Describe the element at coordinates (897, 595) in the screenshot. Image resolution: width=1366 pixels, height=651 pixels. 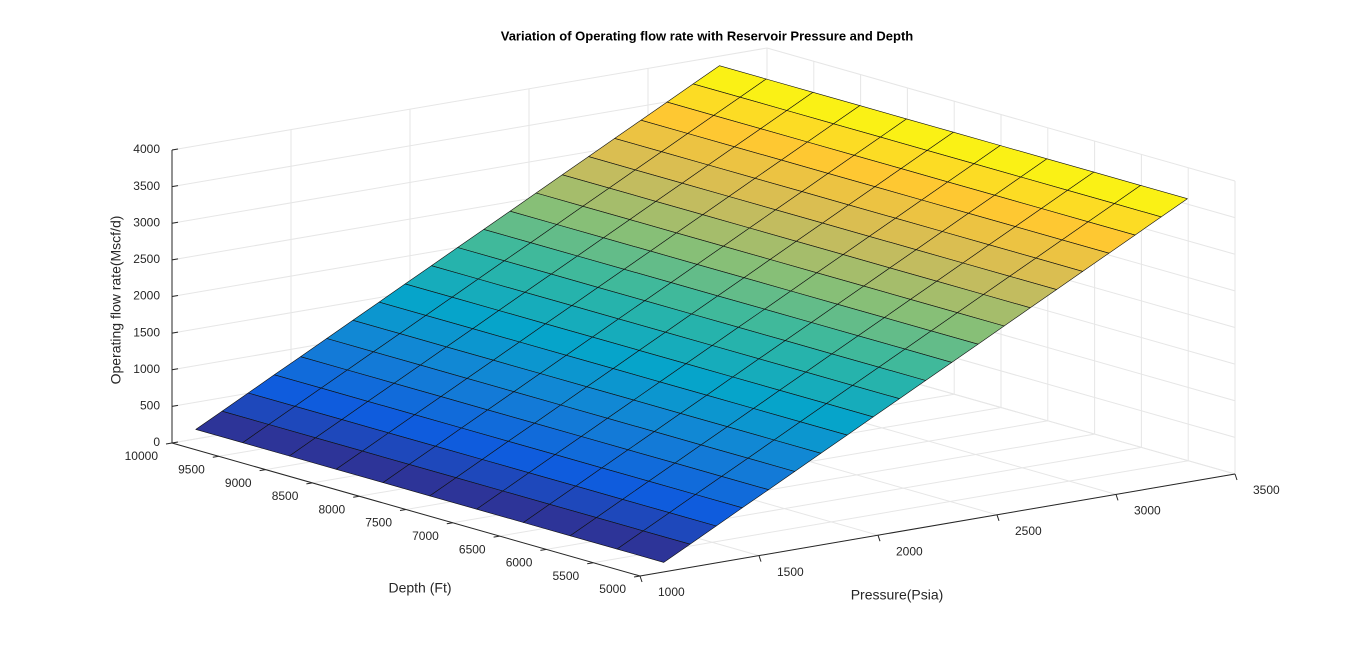
I see `x-axis-title: Pressure(Psia)` at that location.